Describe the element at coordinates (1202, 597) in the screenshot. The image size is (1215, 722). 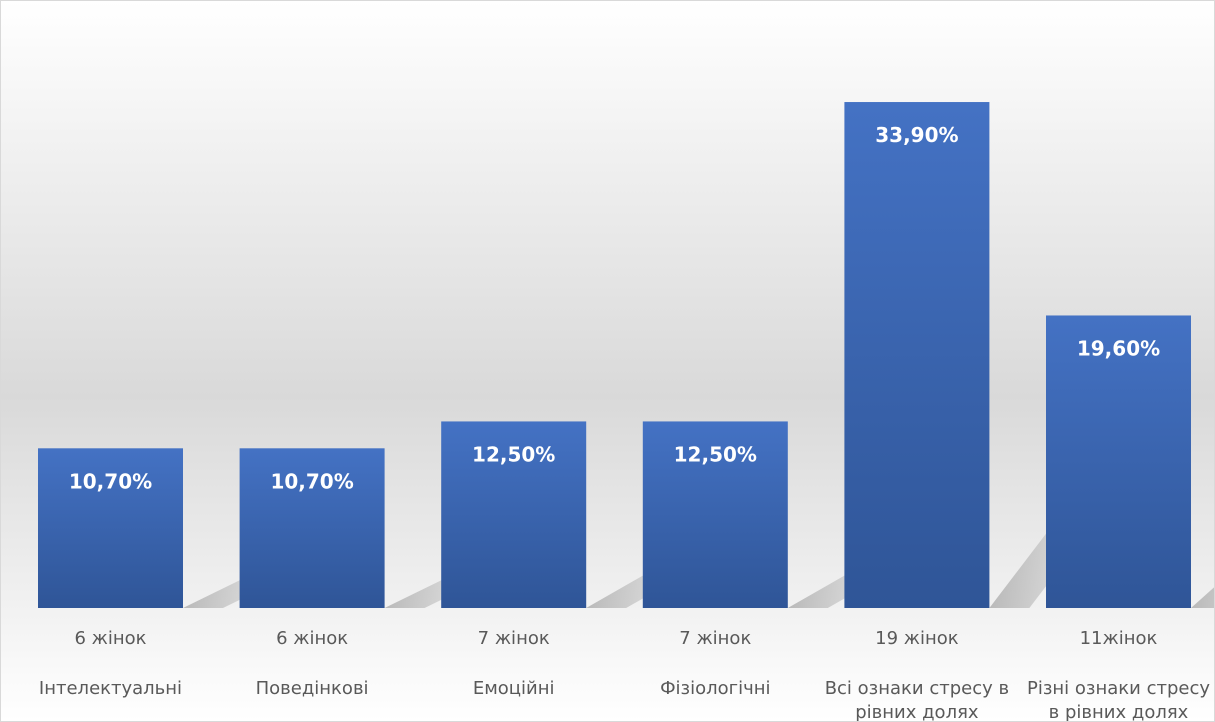
I see `bar-shadow` at that location.